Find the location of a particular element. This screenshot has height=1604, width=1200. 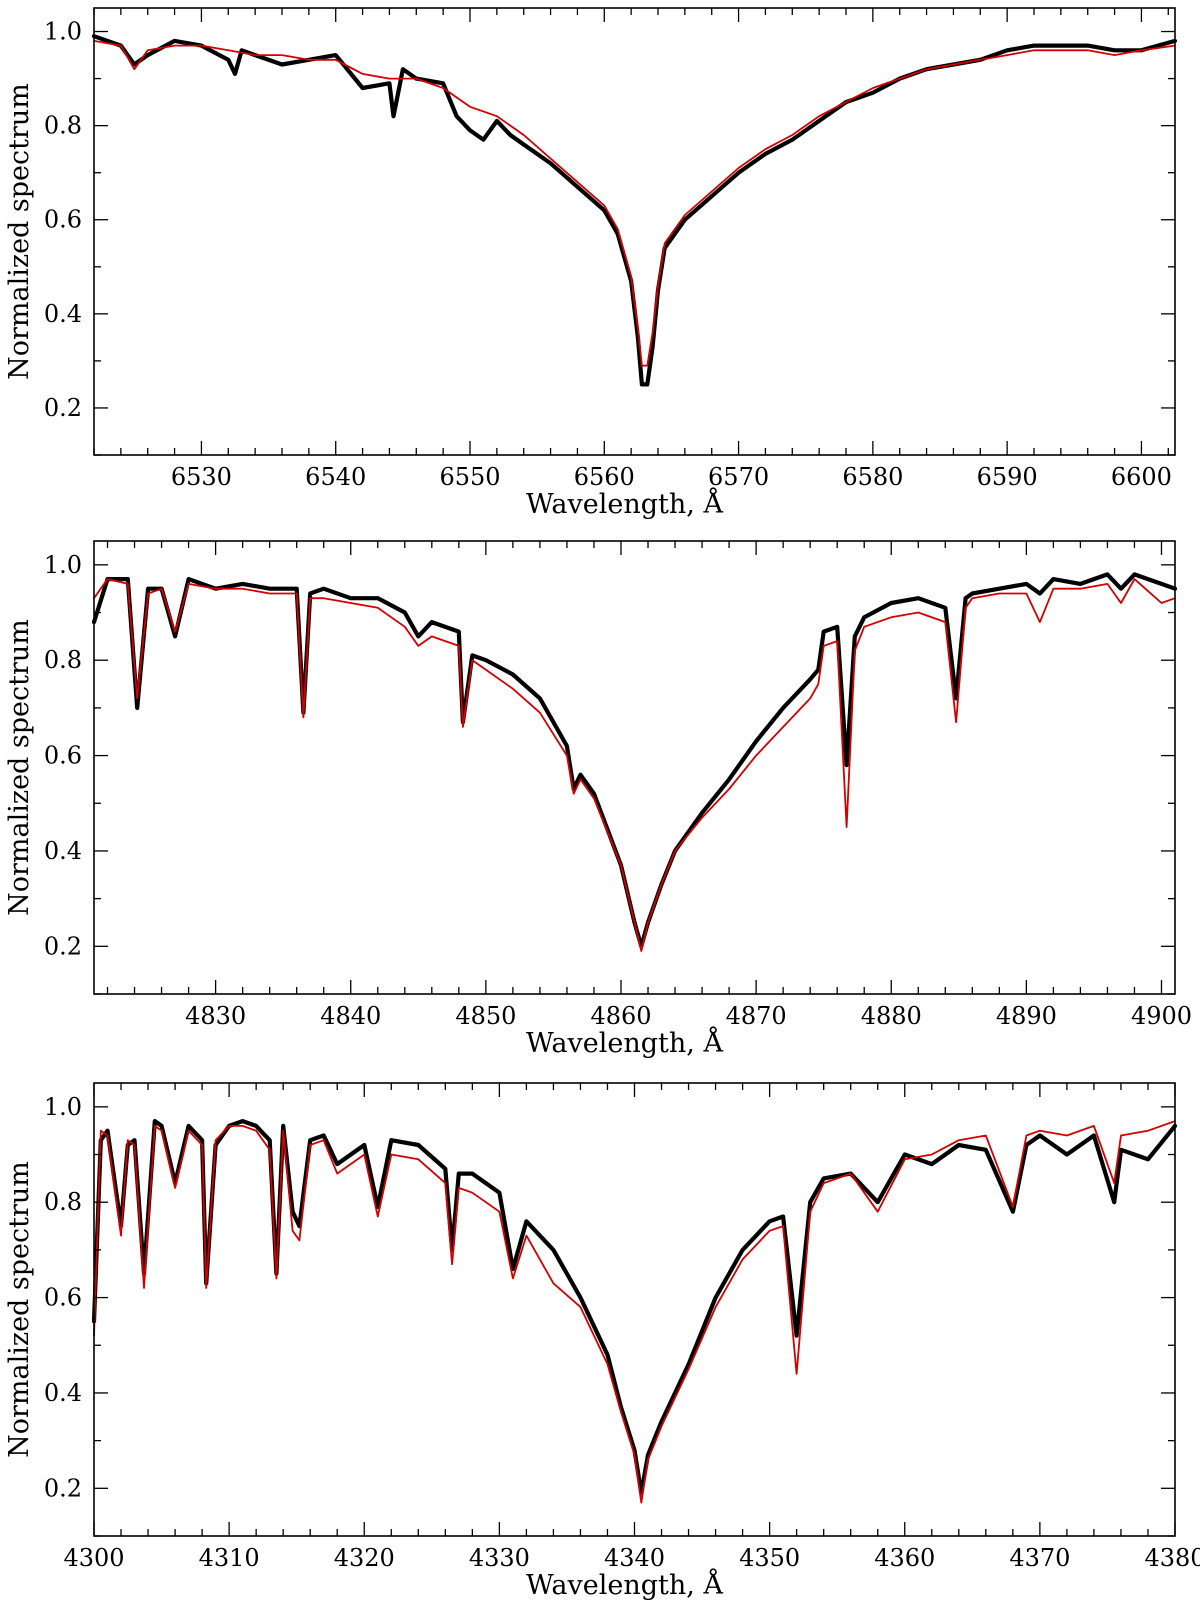

x-tick-label: 6550 is located at coordinates (469, 477).